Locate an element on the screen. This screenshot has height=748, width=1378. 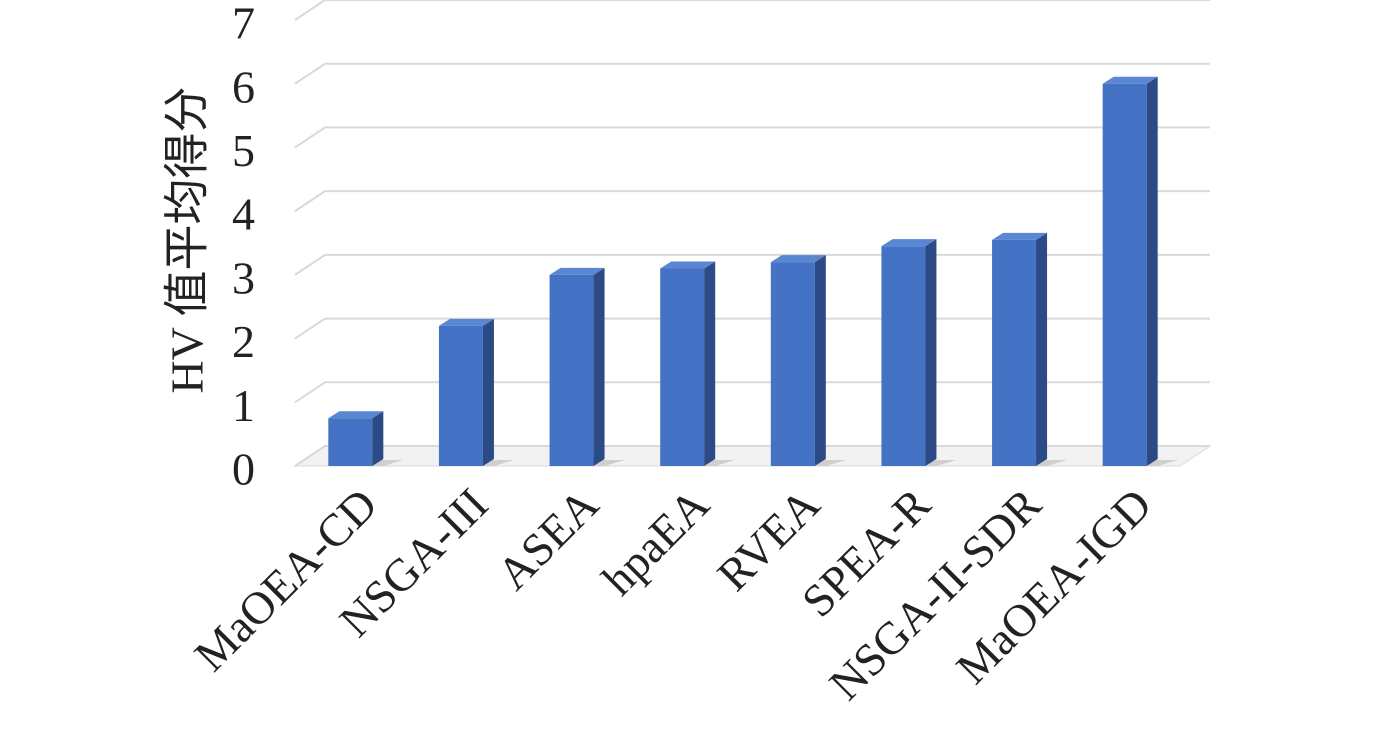
x-tick-label: ASEA is located at coordinates (547, 538).